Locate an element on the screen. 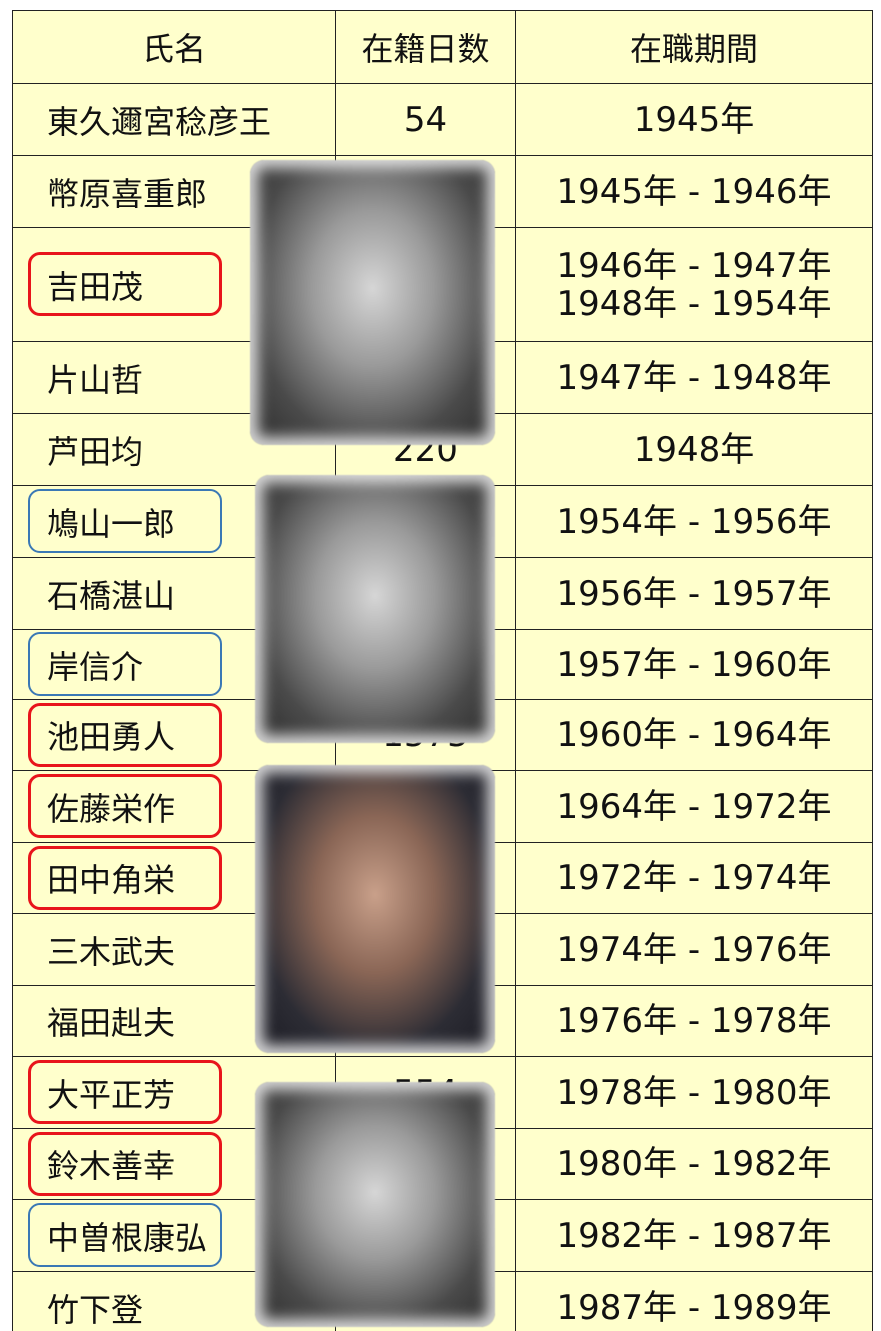 The width and height of the screenshot is (881, 1331). term-line: 1974年 - 1976年 is located at coordinates (694, 949).